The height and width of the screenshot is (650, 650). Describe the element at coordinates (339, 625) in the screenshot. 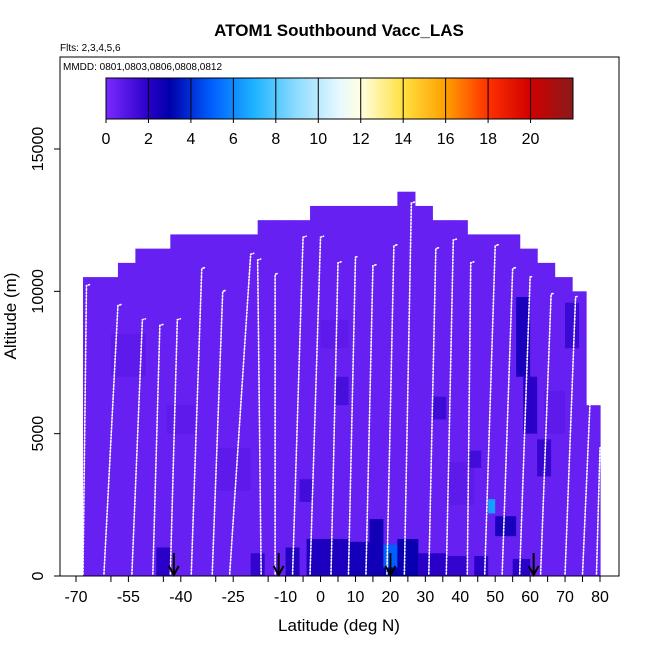

I see `x-axis-label: Latitude (deg N)` at that location.